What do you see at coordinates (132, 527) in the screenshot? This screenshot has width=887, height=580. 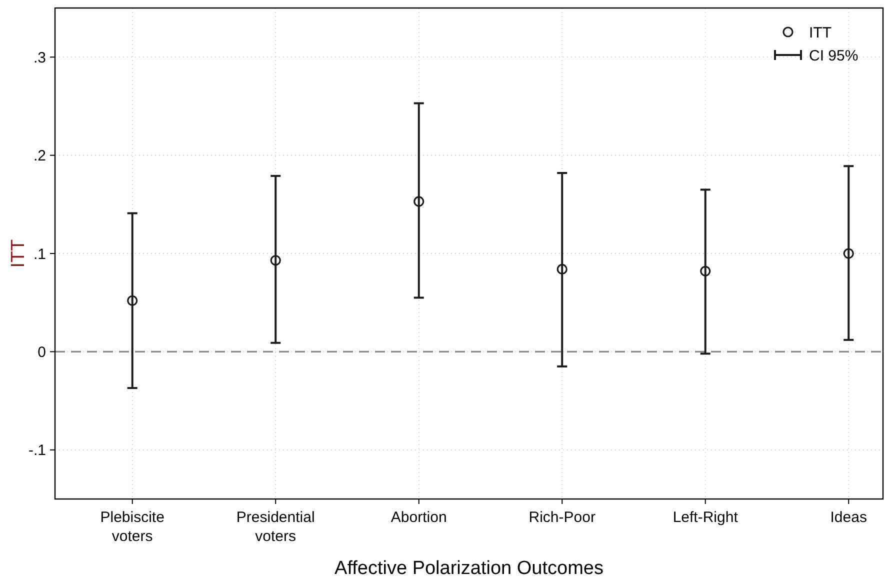 I see `x-tick-label: Plebiscite voters` at bounding box center [132, 527].